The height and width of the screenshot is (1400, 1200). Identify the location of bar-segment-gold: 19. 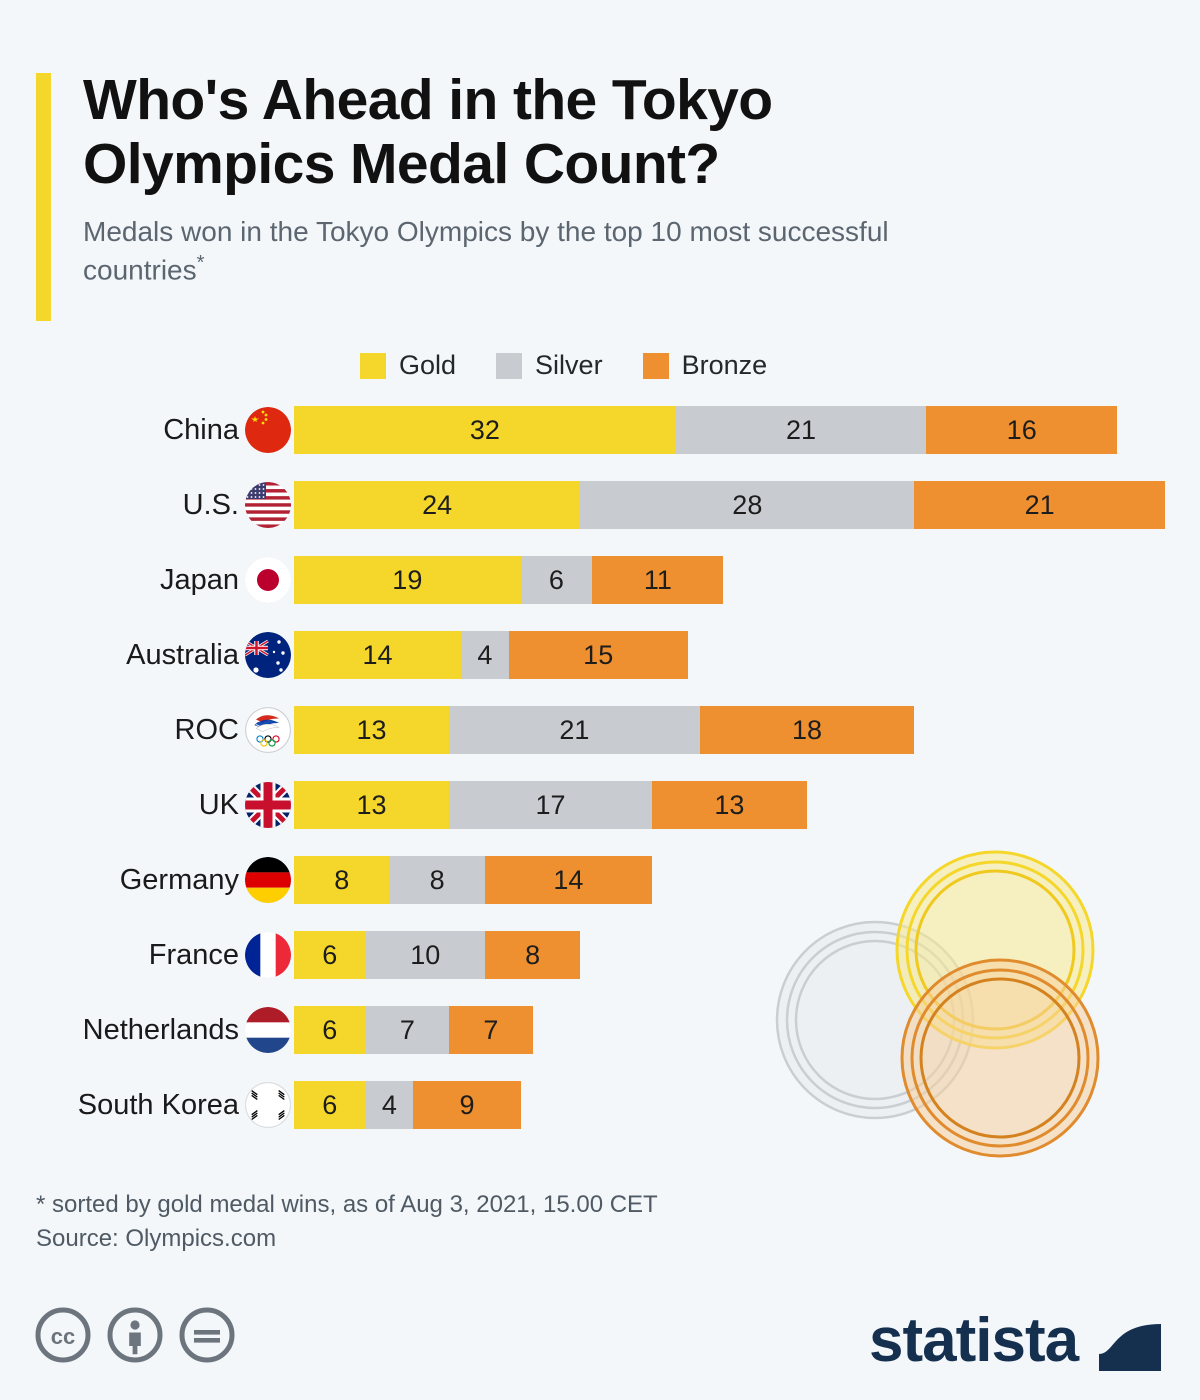
(407, 580).